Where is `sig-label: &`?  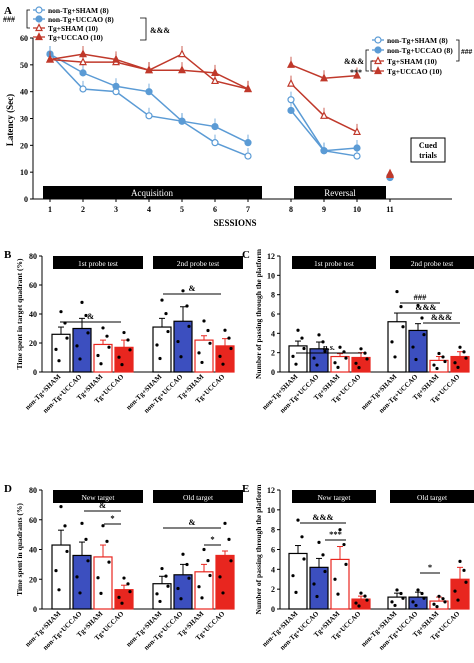
sig-label: & is located at coordinates (102, 505).